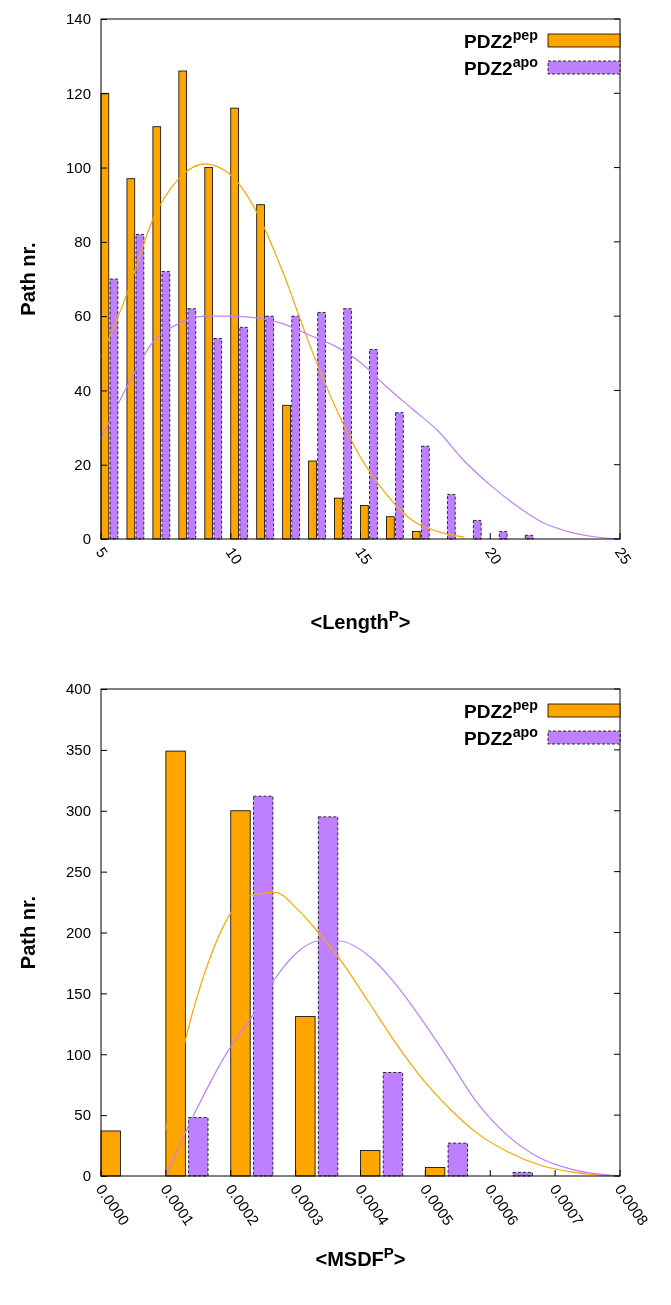 This screenshot has height=1305, width=671. I want to click on y-tick-label: 150, so click(78, 993).